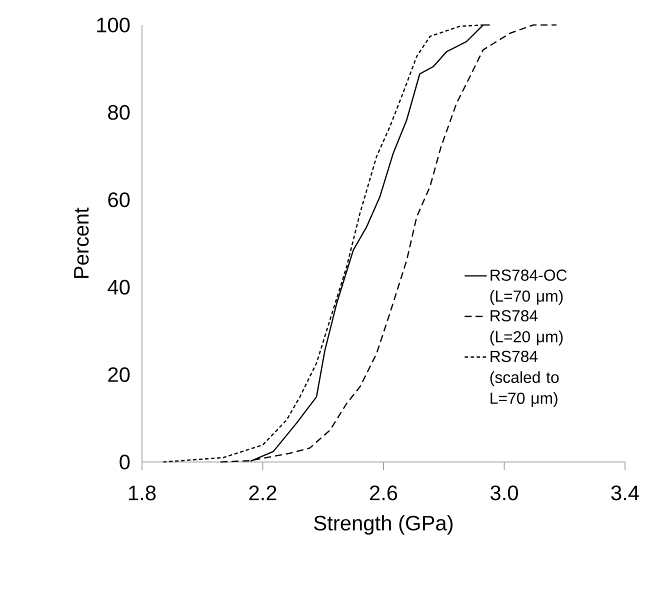 This screenshot has width=650, height=599. I want to click on y-tick-label: 80, so click(119, 112).